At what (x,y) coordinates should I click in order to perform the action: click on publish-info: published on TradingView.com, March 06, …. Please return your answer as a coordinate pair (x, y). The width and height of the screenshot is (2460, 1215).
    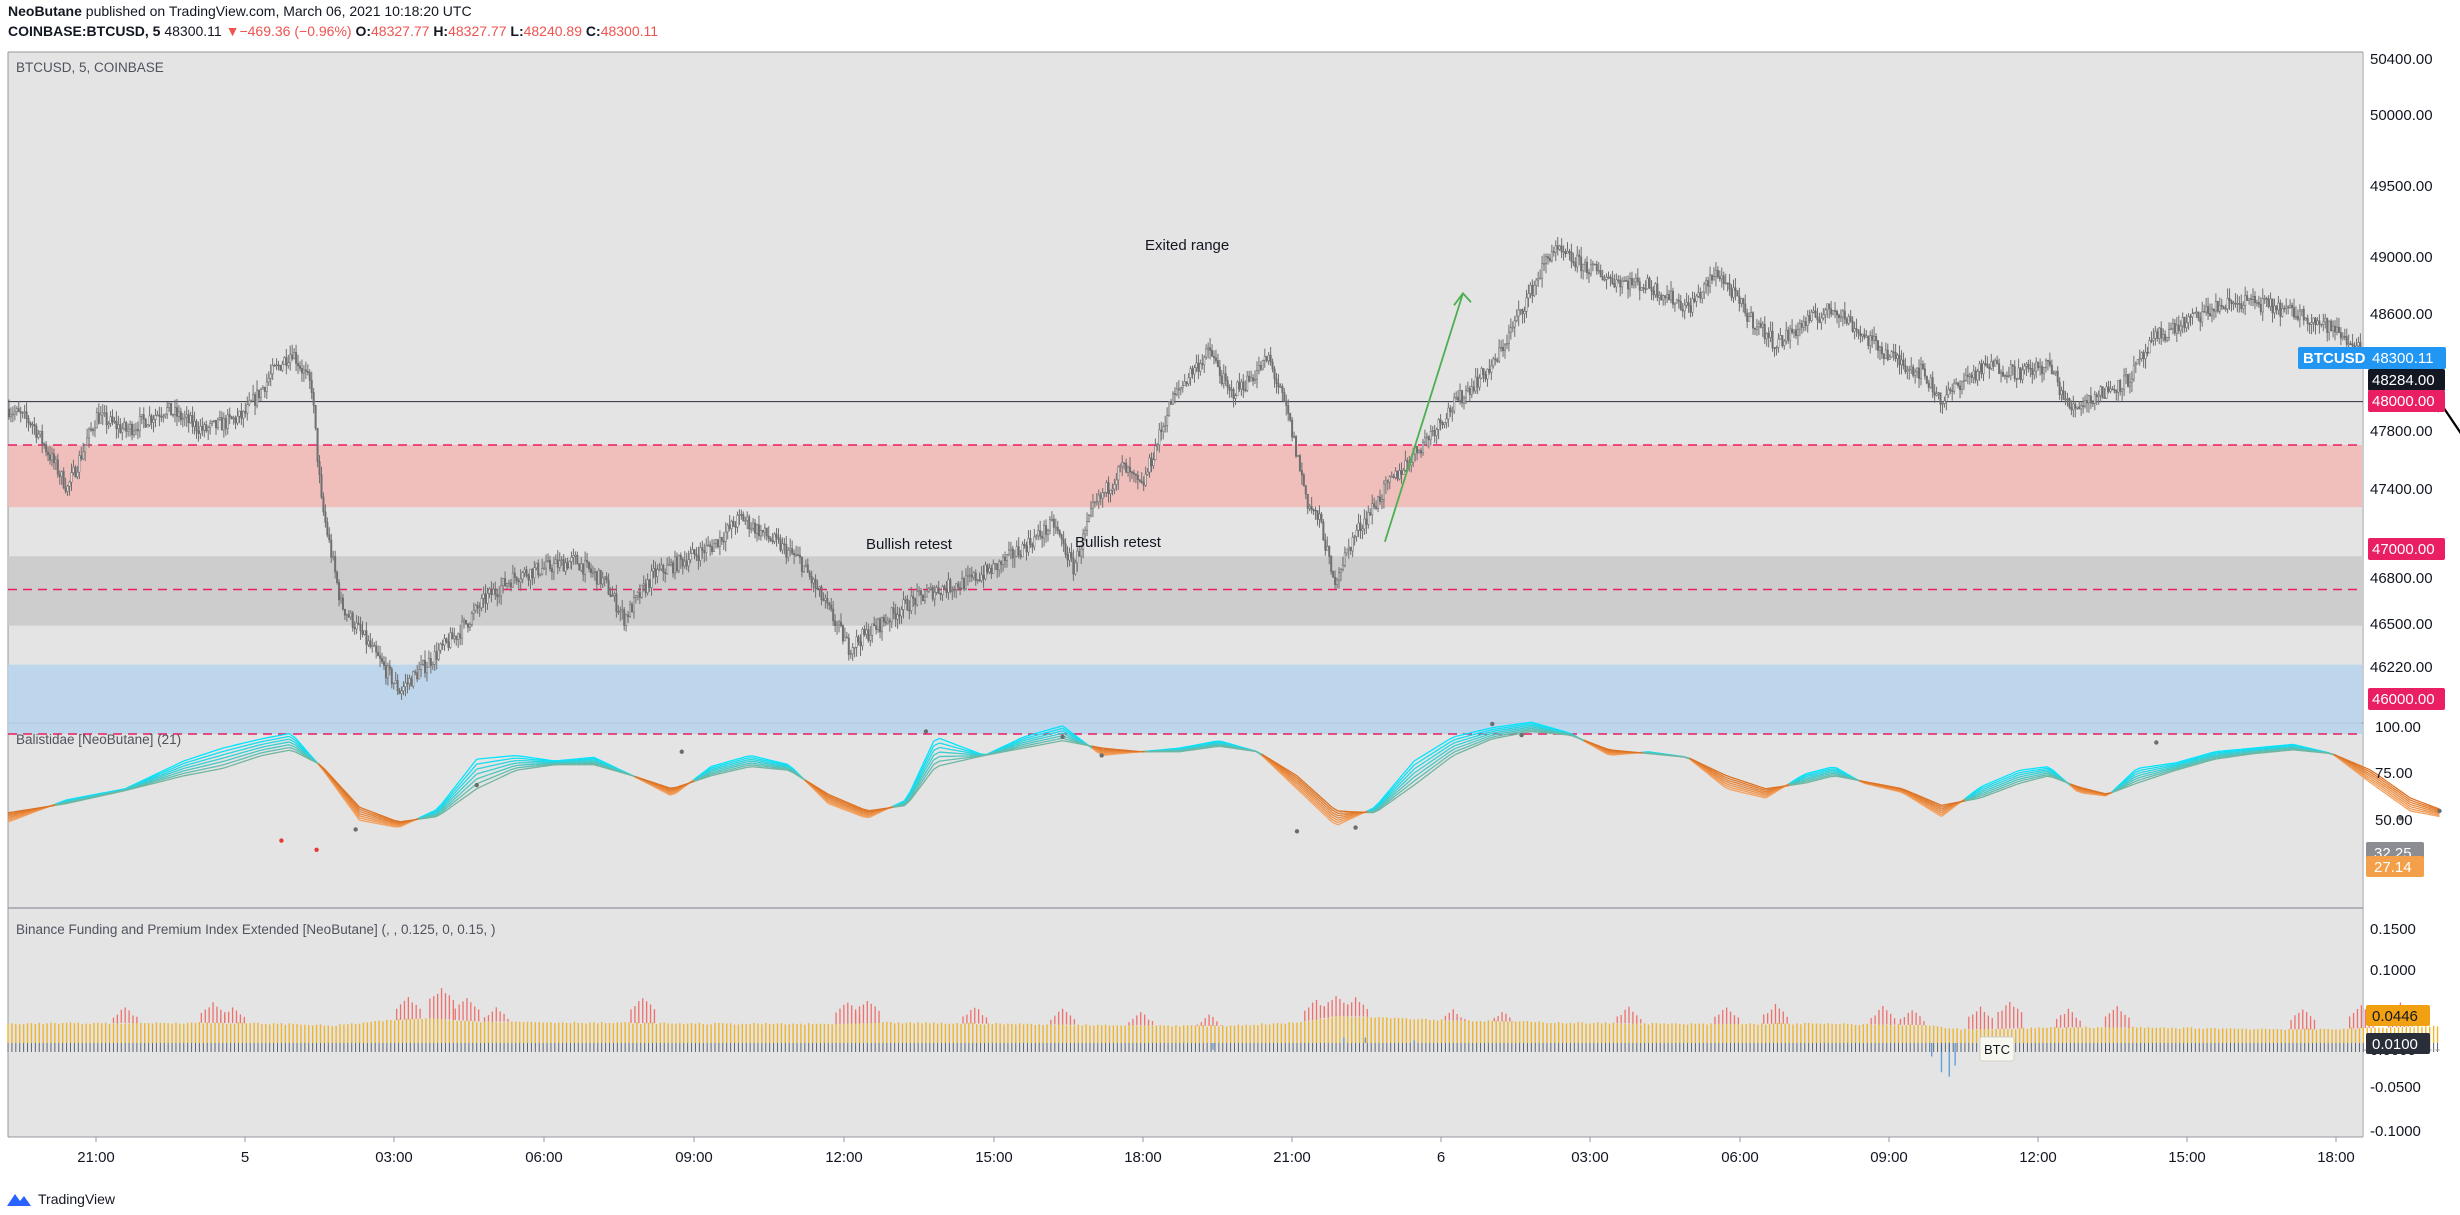
    Looking at the image, I should click on (276, 11).